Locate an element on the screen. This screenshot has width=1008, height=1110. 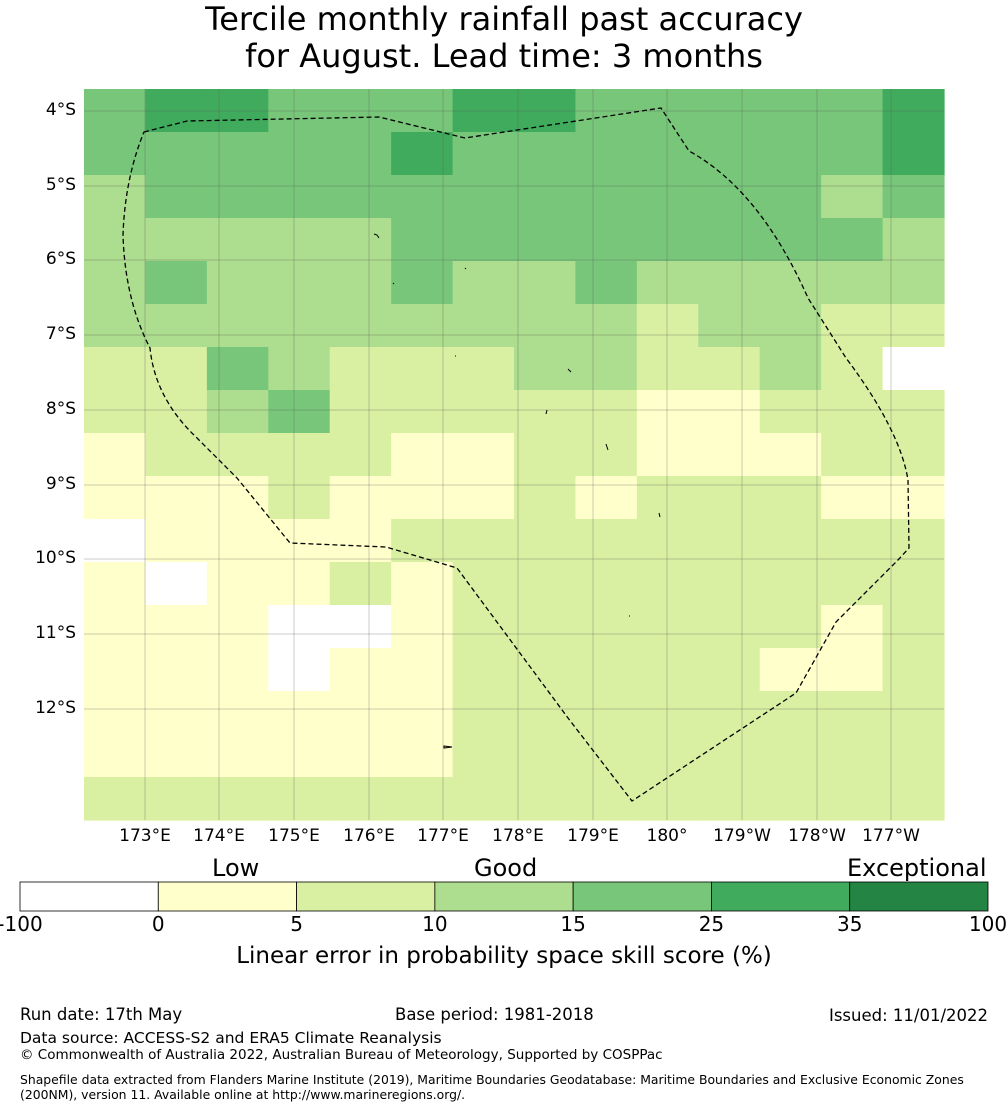
longitude-label: 175°E is located at coordinates (294, 836).